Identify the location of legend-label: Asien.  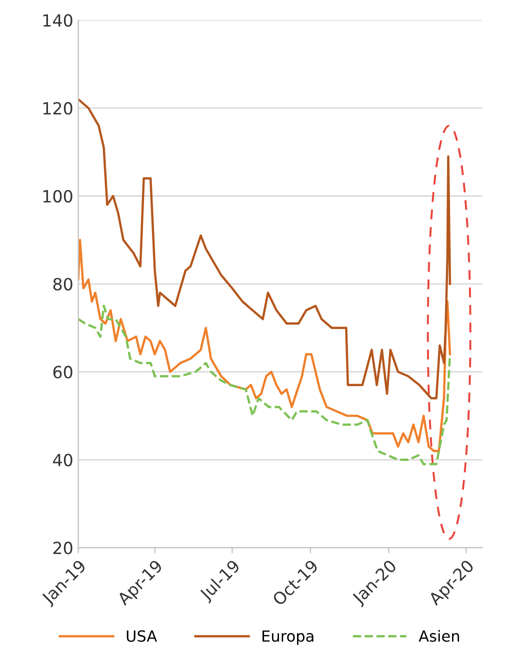
(439, 636).